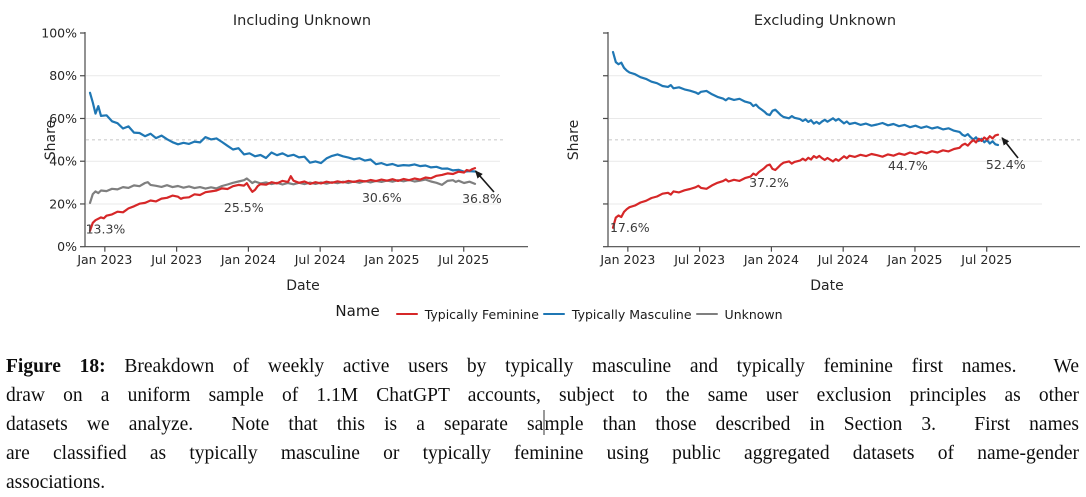 Image resolution: width=1086 pixels, height=497 pixels. What do you see at coordinates (753, 314) in the screenshot?
I see `legend-label: Unknown` at bounding box center [753, 314].